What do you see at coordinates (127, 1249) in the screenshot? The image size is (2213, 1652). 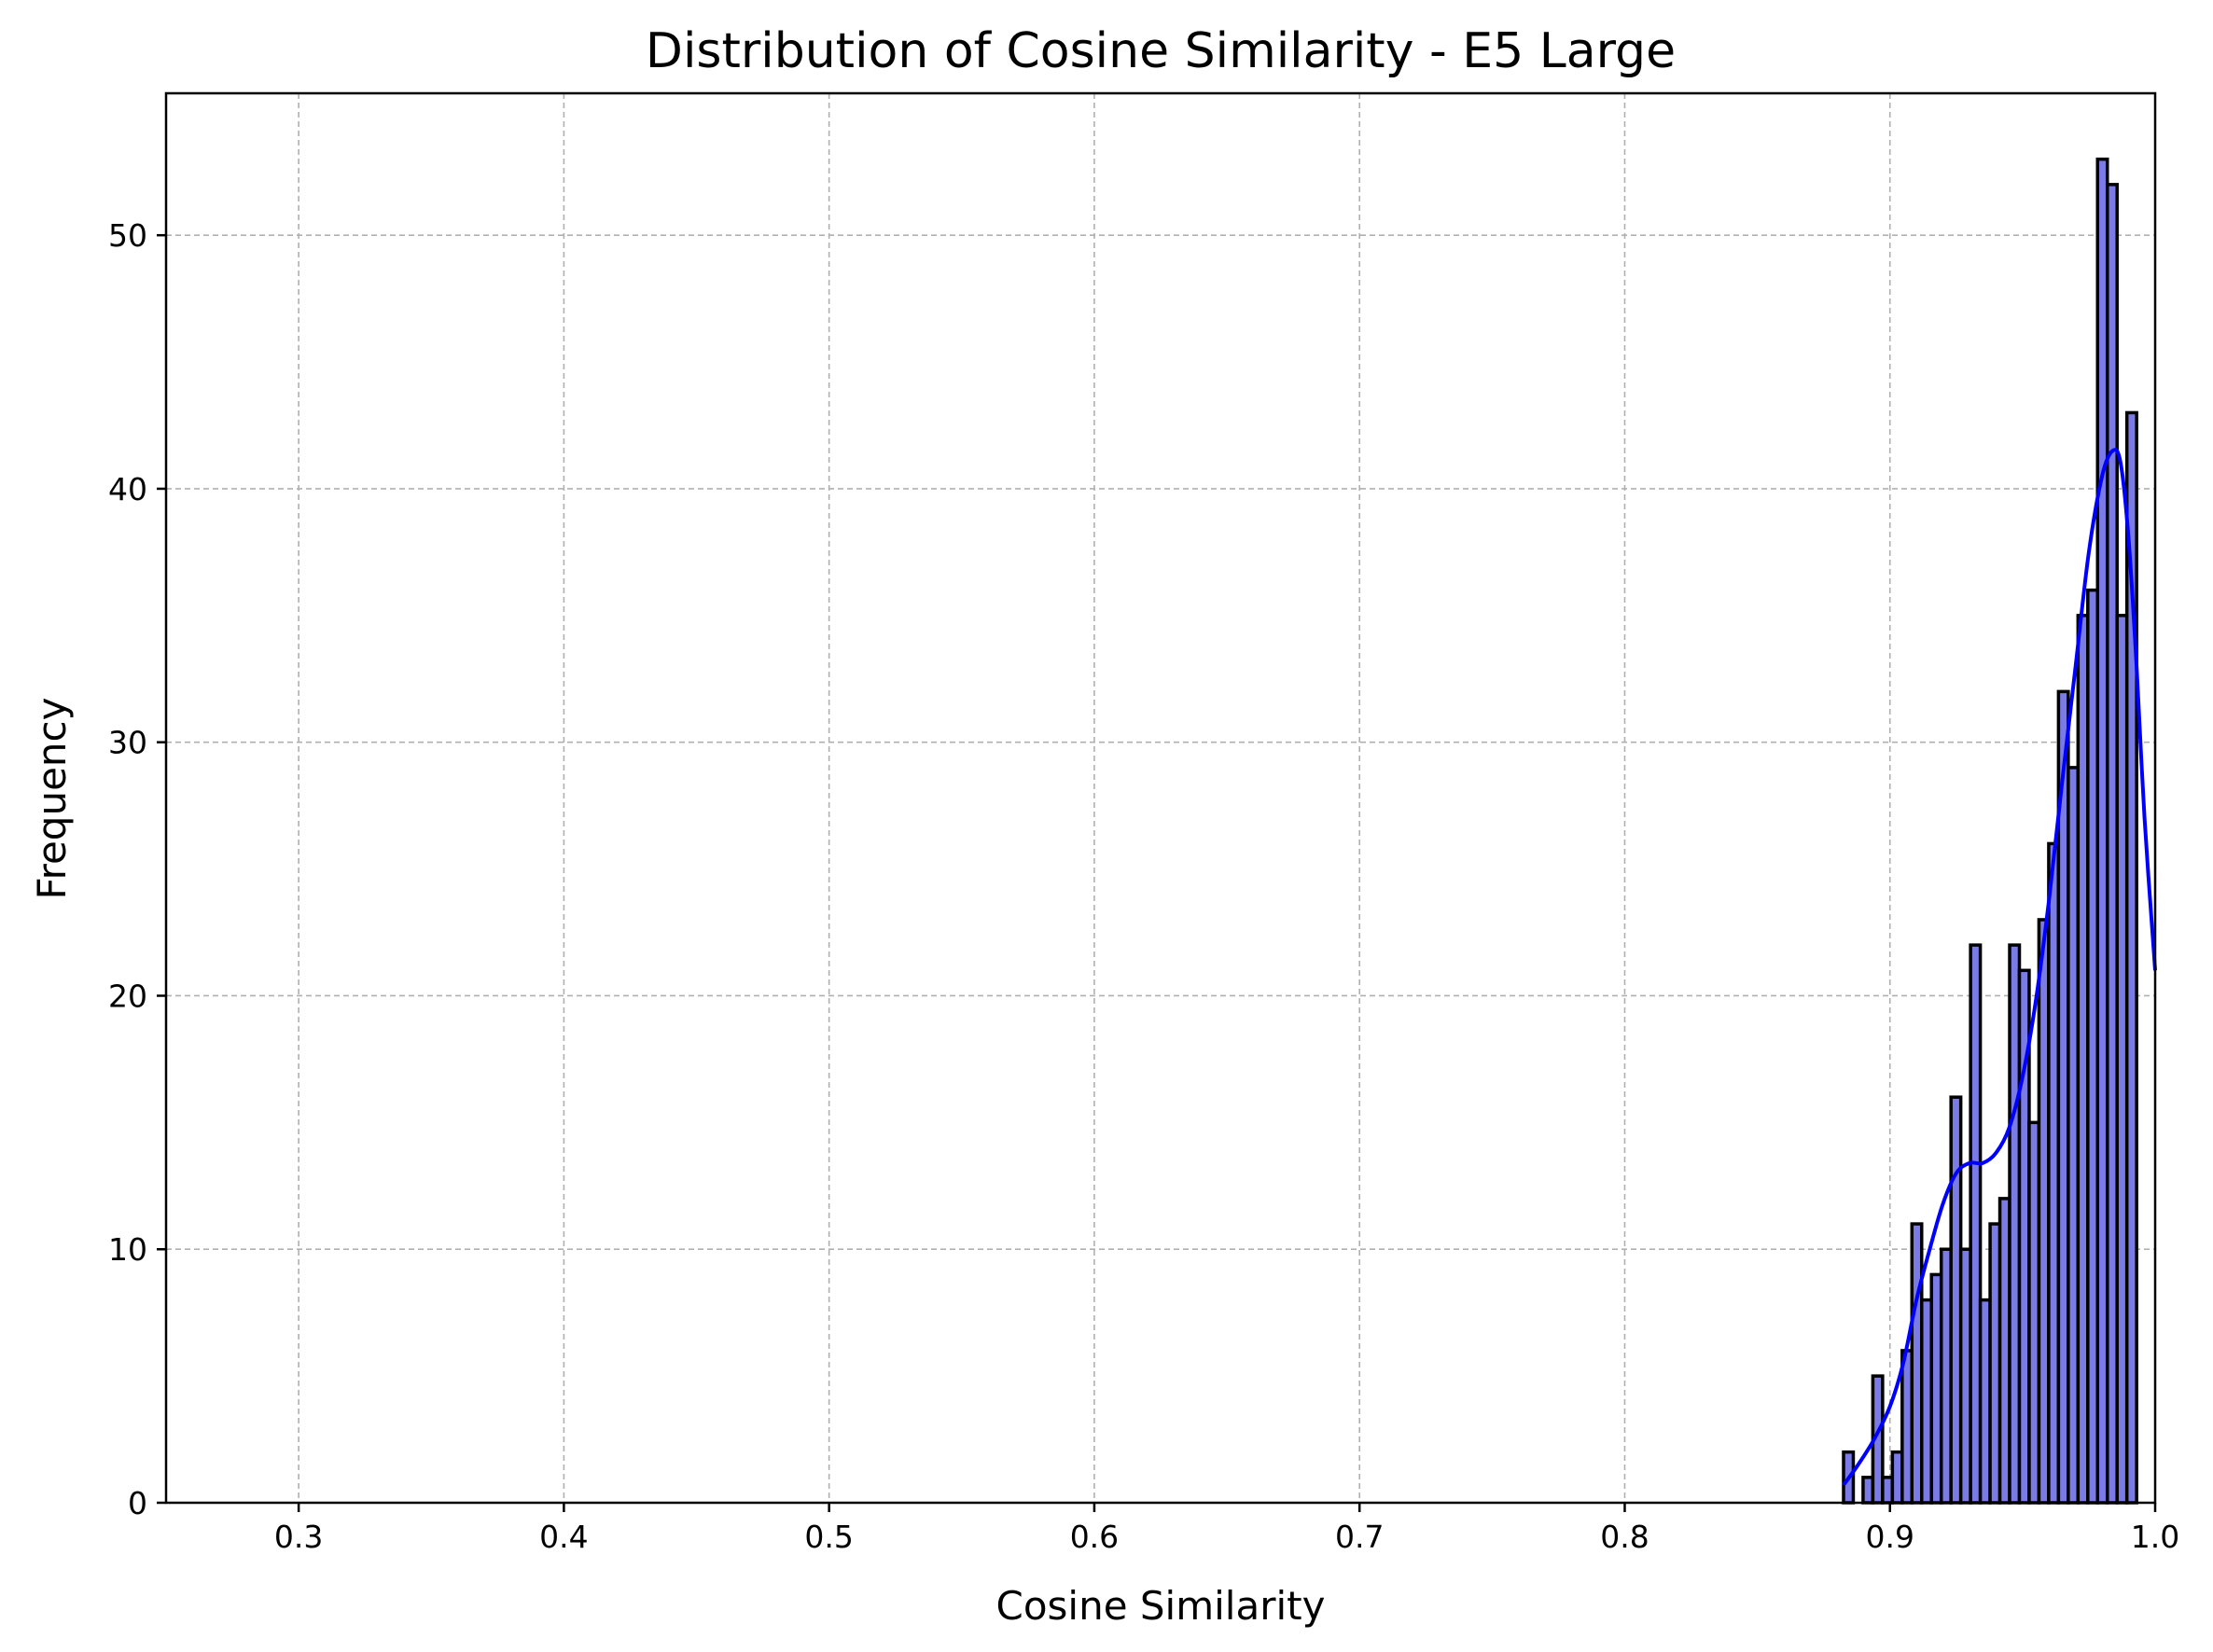 I see `y-tick-label: 10` at bounding box center [127, 1249].